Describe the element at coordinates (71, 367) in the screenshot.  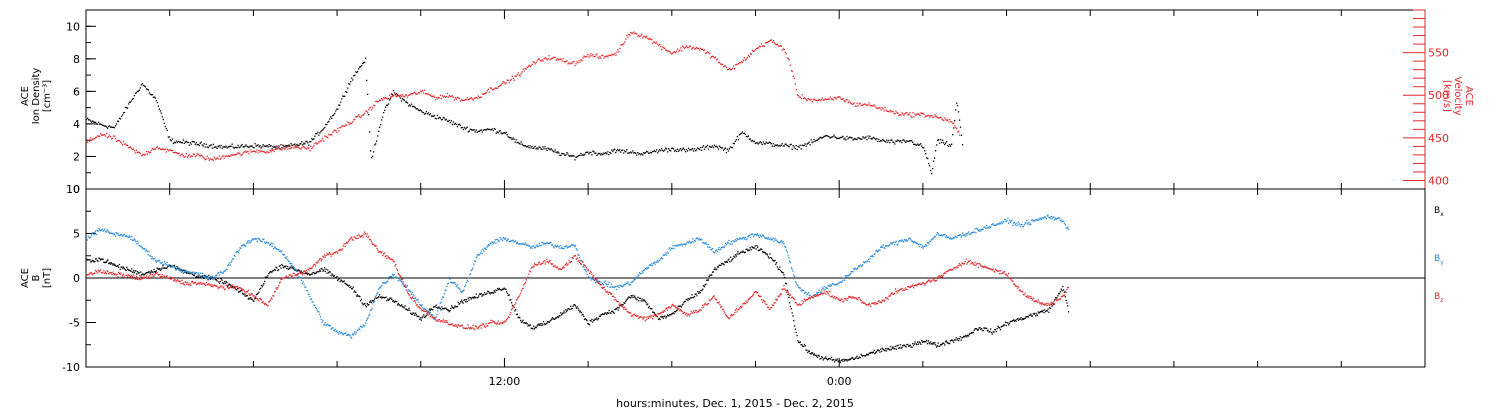
I see `y-tick-label: -10` at that location.